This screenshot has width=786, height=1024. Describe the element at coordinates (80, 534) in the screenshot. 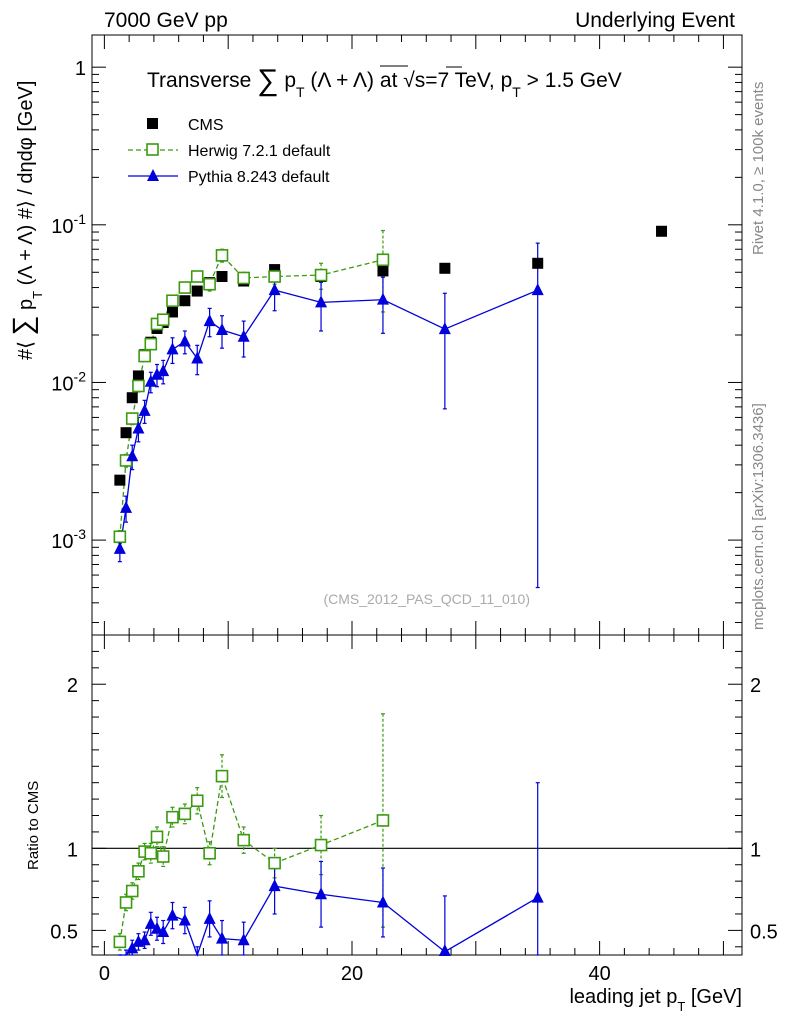

I see `y-tick-exp: -3` at that location.